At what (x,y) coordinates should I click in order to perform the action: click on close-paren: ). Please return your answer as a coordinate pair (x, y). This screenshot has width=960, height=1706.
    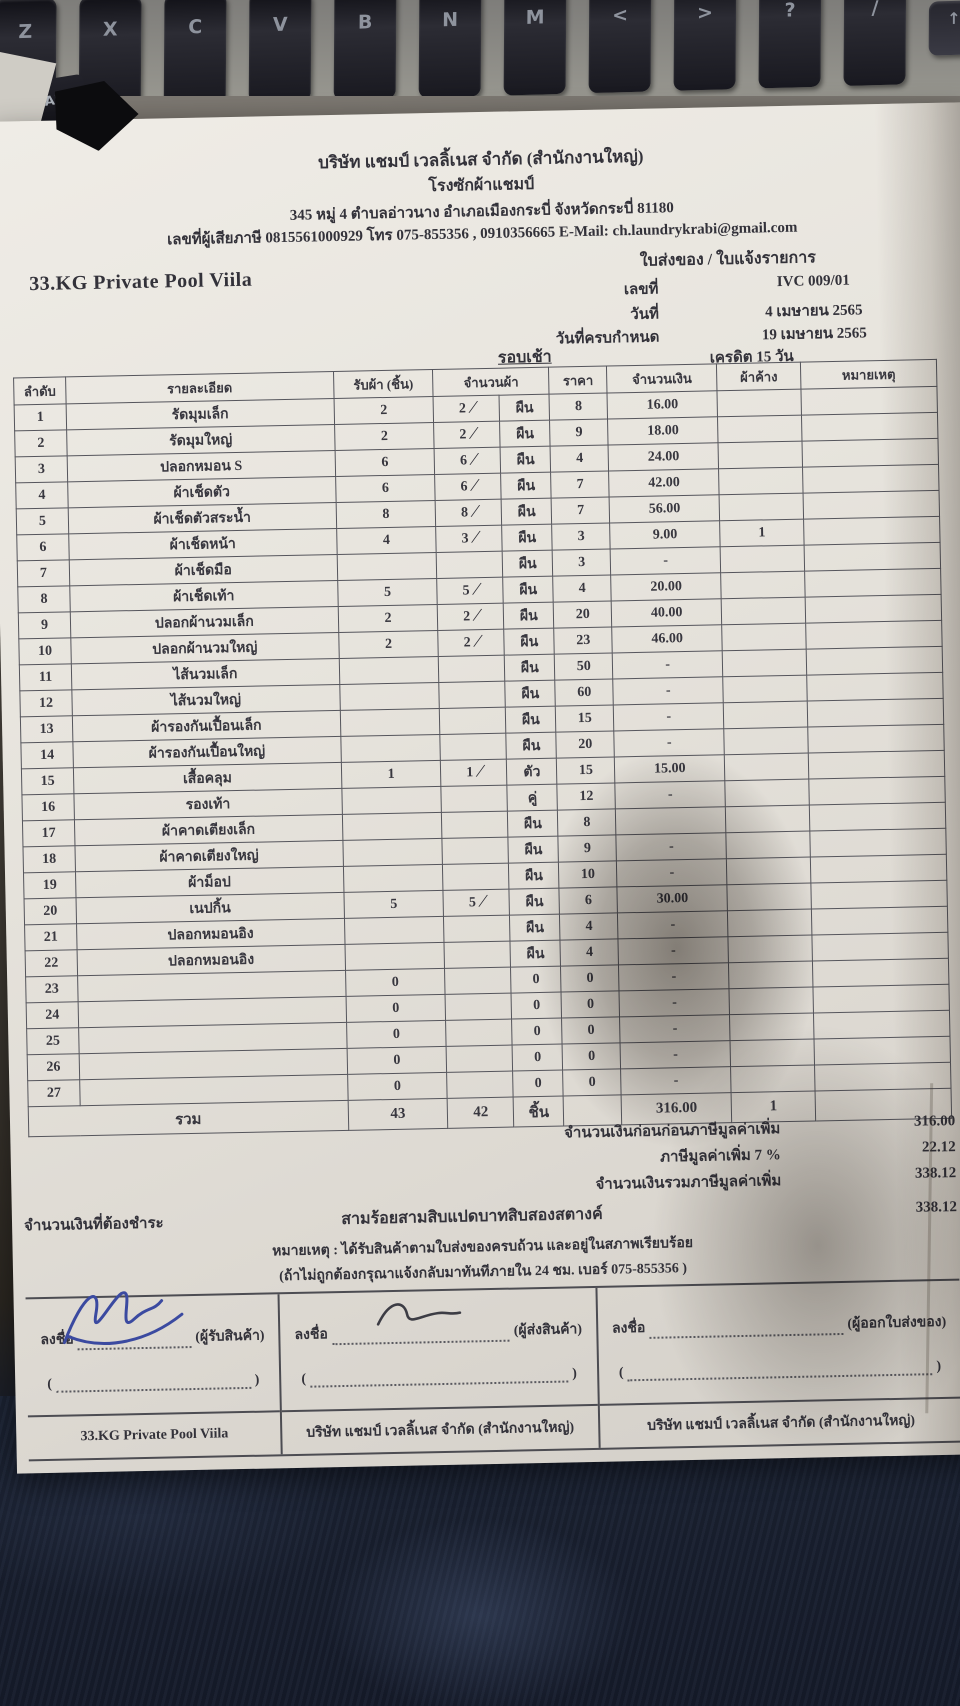
    Looking at the image, I should click on (939, 1367).